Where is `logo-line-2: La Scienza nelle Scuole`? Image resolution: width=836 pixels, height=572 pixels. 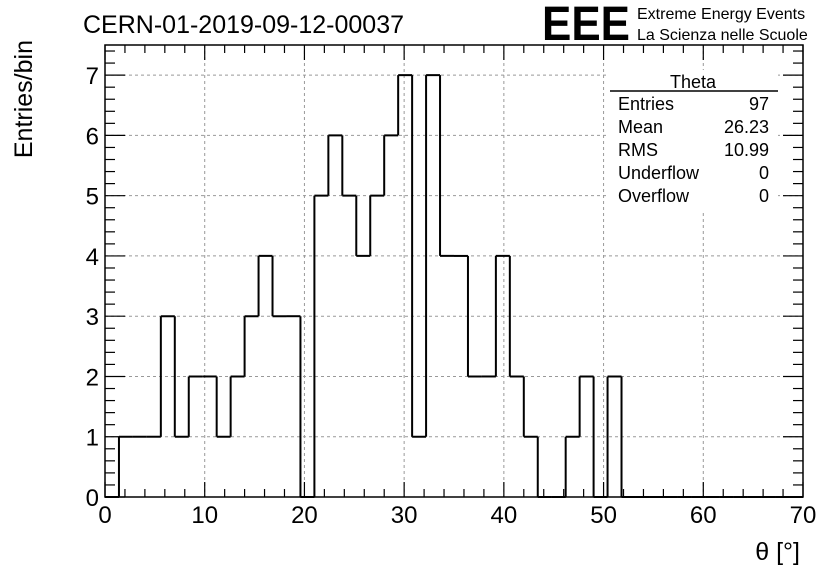 logo-line-2: La Scienza nelle Scuole is located at coordinates (722, 35).